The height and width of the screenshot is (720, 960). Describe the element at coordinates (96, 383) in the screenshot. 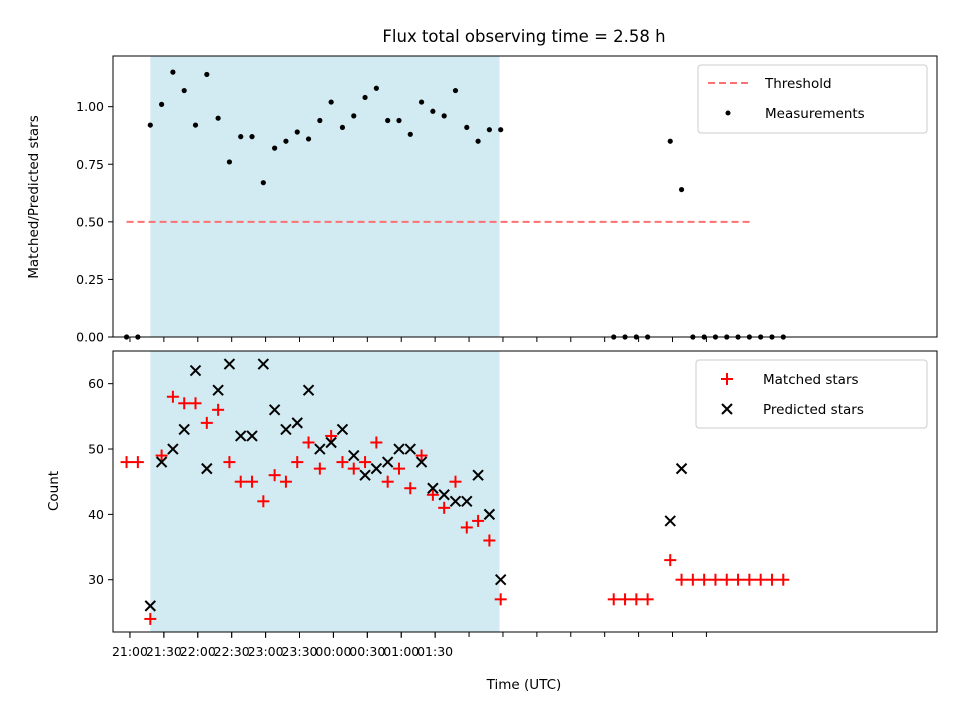

I see `count-y-tick-label: 60` at that location.